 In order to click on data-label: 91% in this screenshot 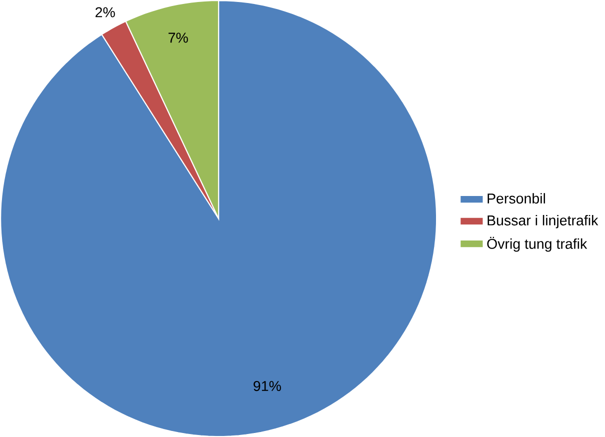, I will do `click(267, 386)`.